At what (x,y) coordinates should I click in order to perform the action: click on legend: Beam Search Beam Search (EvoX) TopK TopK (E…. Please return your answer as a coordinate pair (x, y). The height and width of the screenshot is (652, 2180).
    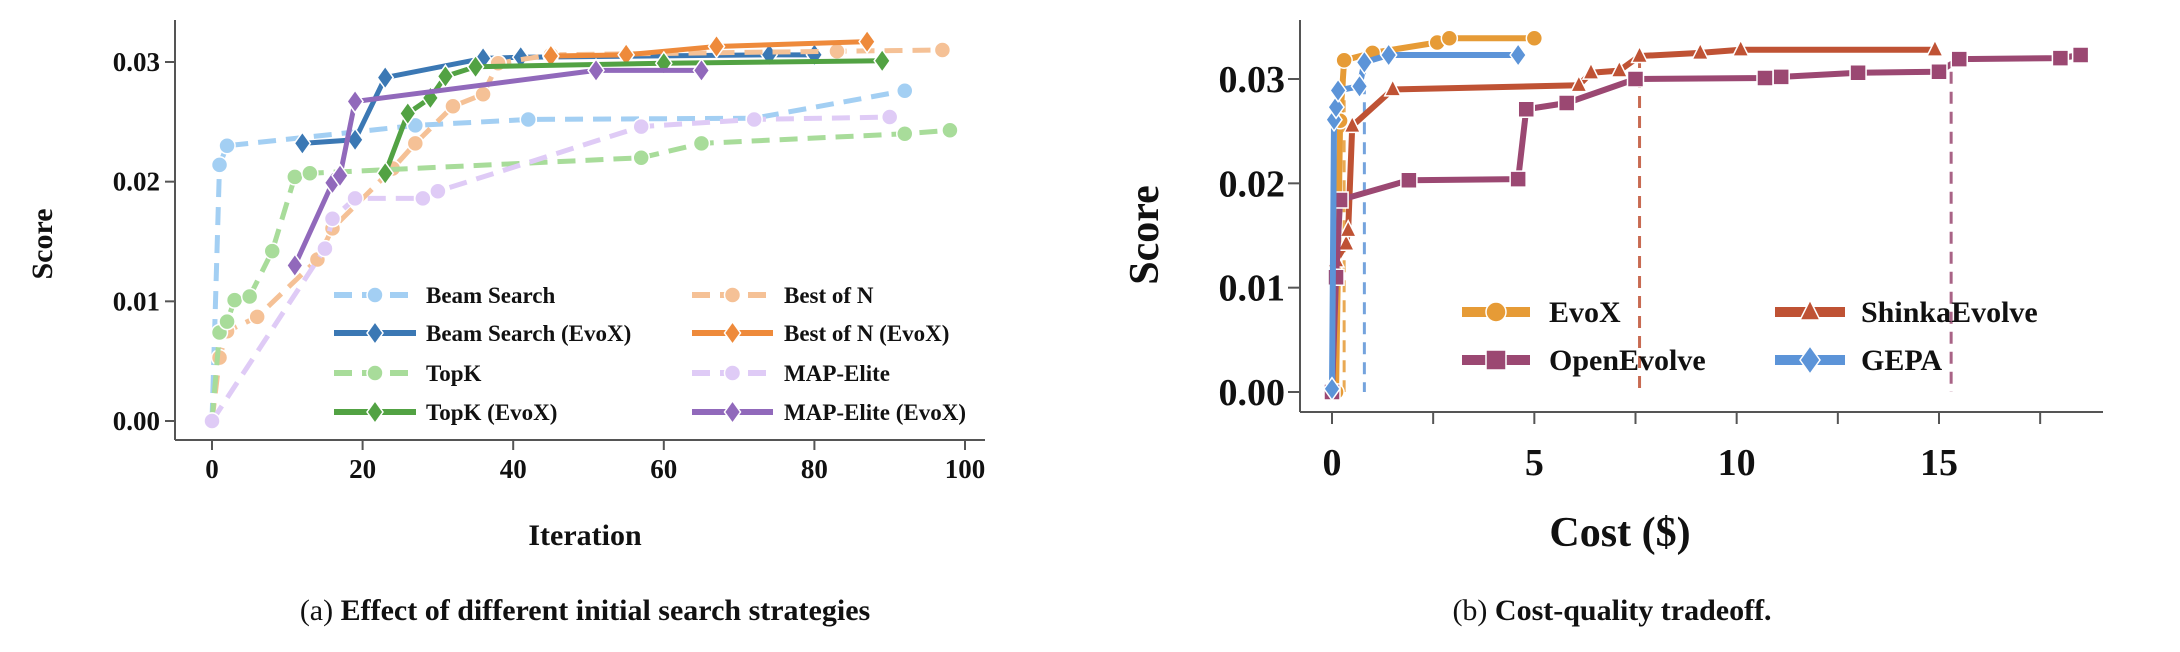
    Looking at the image, I should click on (650, 354).